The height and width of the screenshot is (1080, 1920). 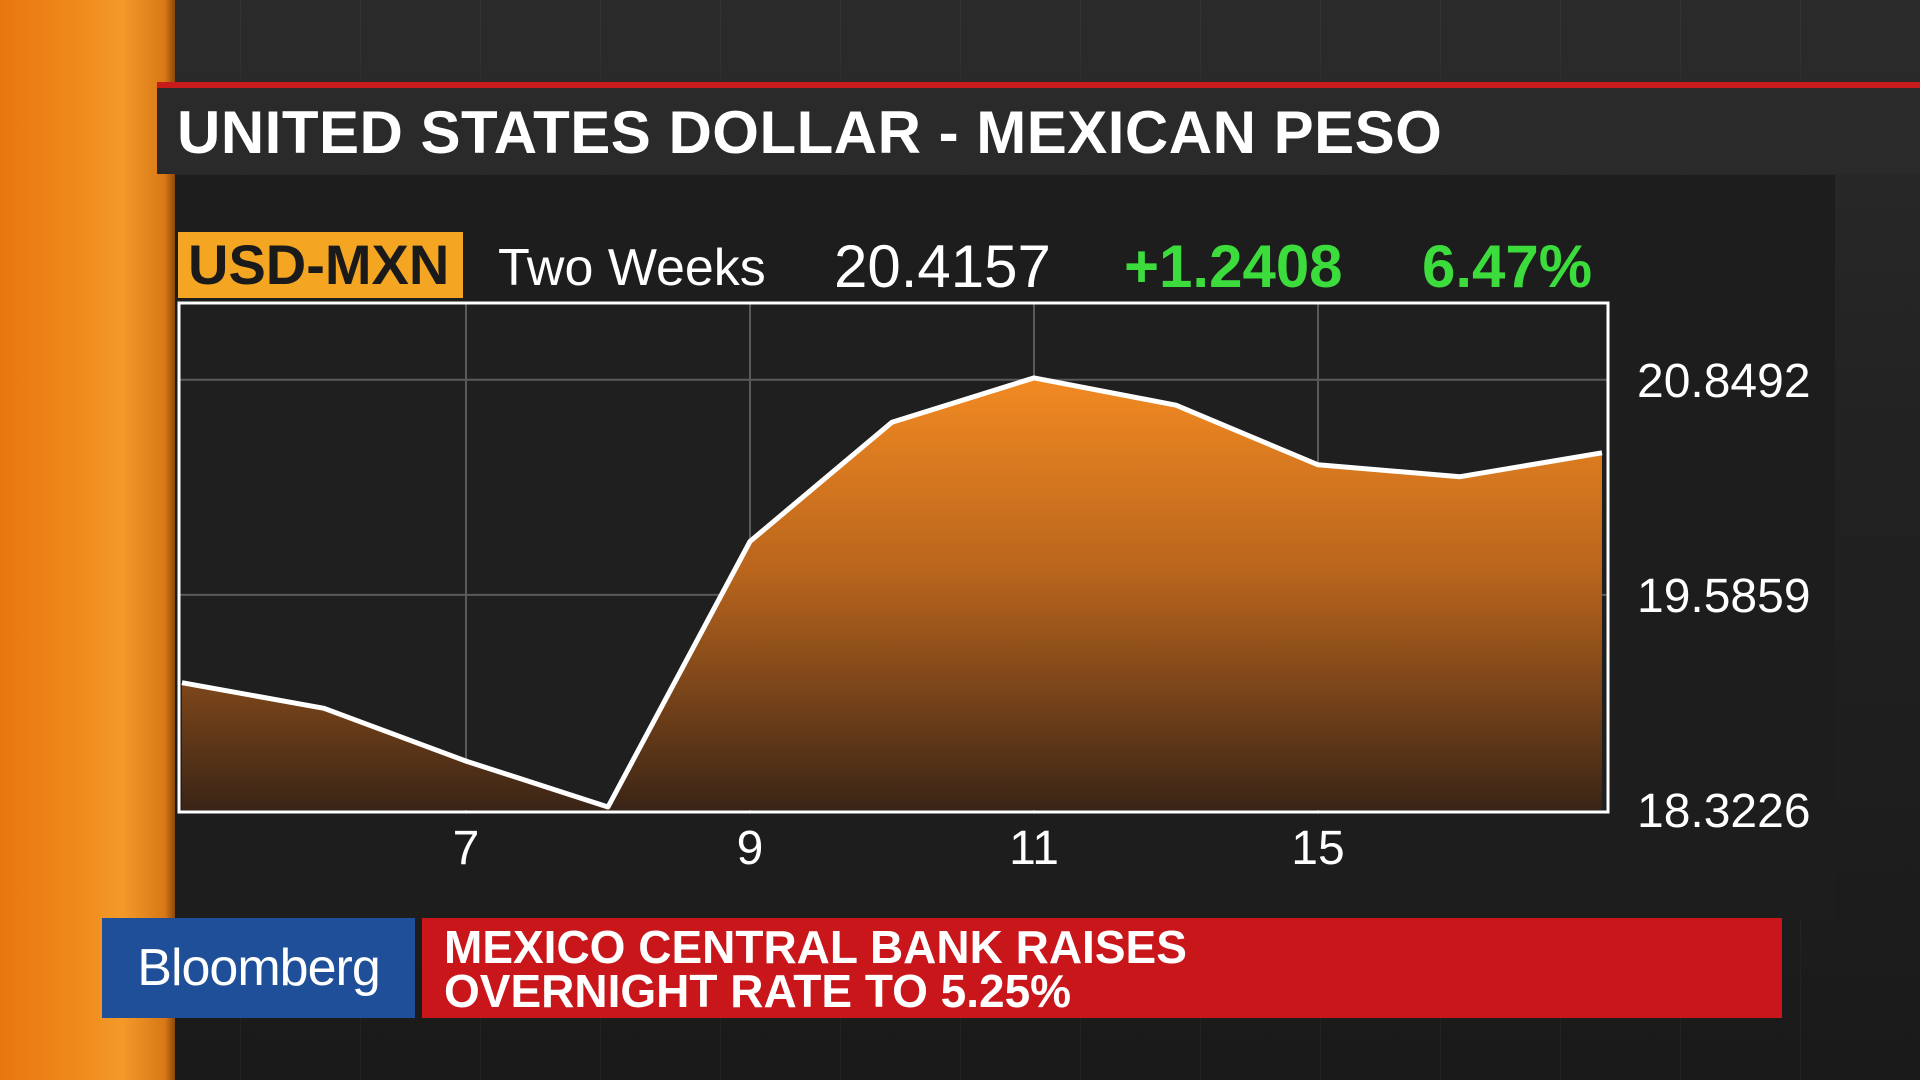 What do you see at coordinates (1724, 381) in the screenshot?
I see `y-tick-label: 20.8492` at bounding box center [1724, 381].